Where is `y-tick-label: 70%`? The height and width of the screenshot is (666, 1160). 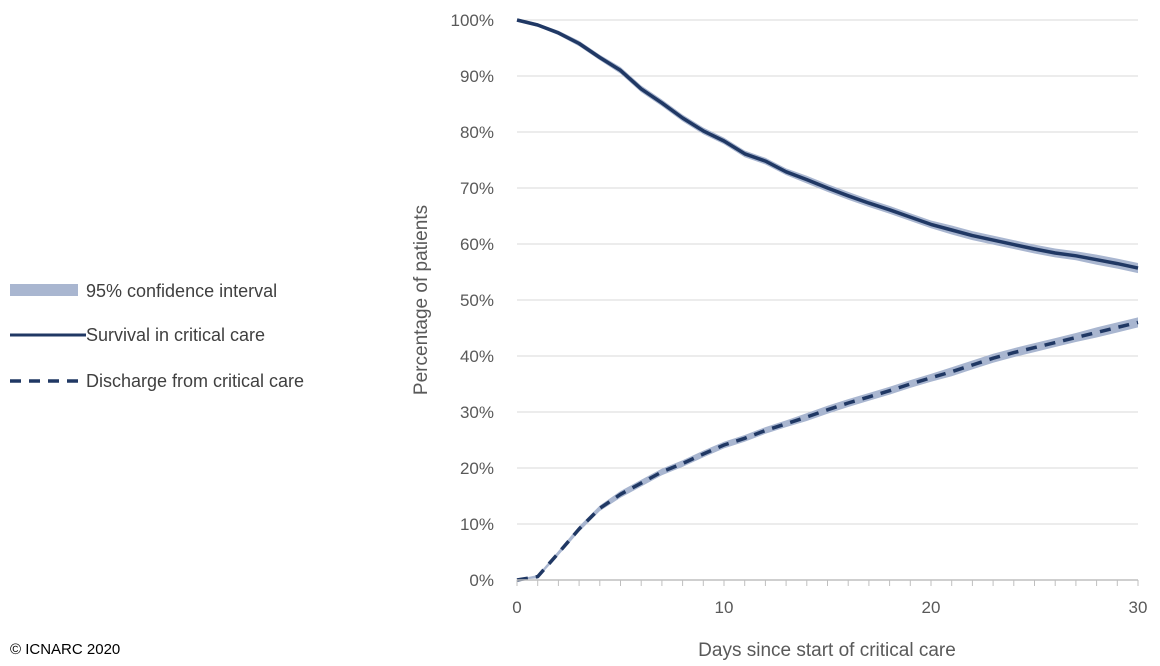 y-tick-label: 70% is located at coordinates (477, 188).